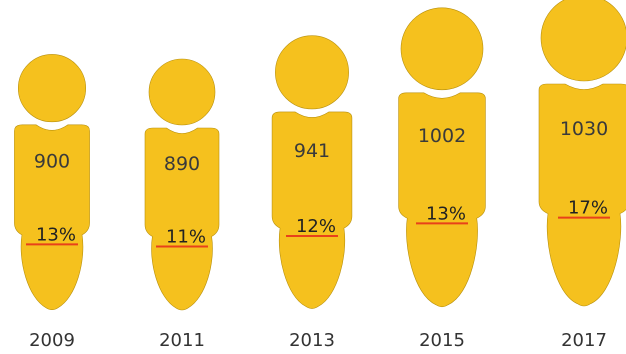  What do you see at coordinates (312, 340) in the screenshot?
I see `year-label: 2013` at bounding box center [312, 340].